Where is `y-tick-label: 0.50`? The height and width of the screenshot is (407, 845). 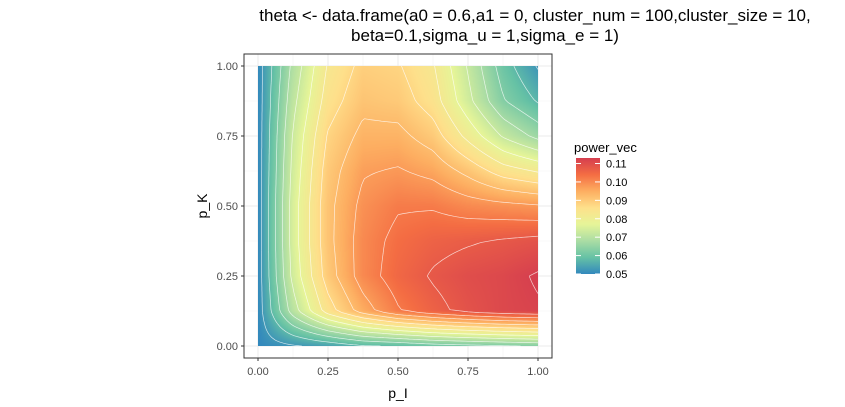
y-tick-label: 0.50 is located at coordinates (227, 207).